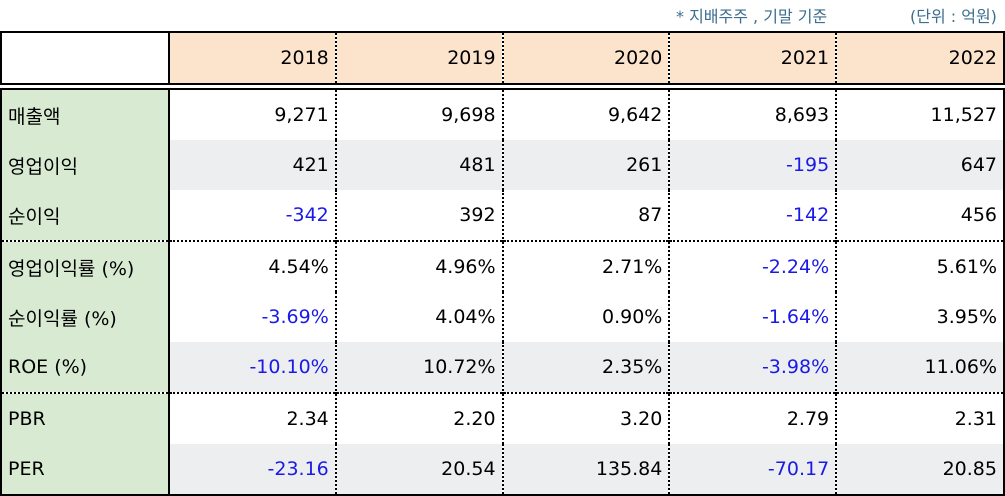 The image size is (1005, 496). I want to click on value-cell: -142, so click(752, 215).